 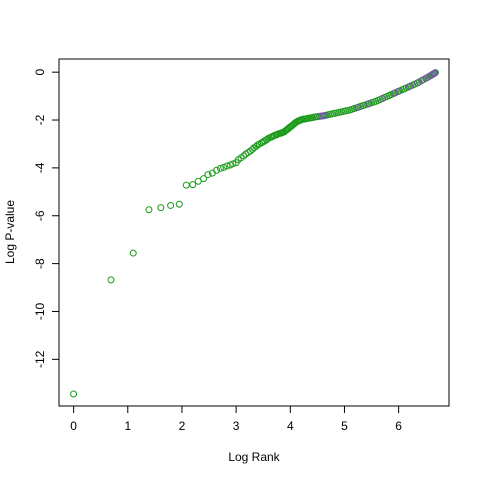 I want to click on y-tick-label: -2, so click(x=40, y=119).